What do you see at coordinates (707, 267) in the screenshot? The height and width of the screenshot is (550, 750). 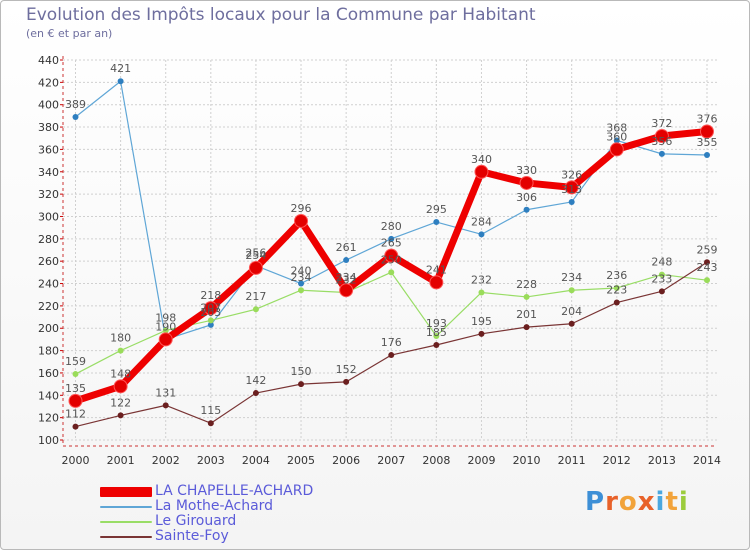 I see `data-label-le-girouard: 243` at bounding box center [707, 267].